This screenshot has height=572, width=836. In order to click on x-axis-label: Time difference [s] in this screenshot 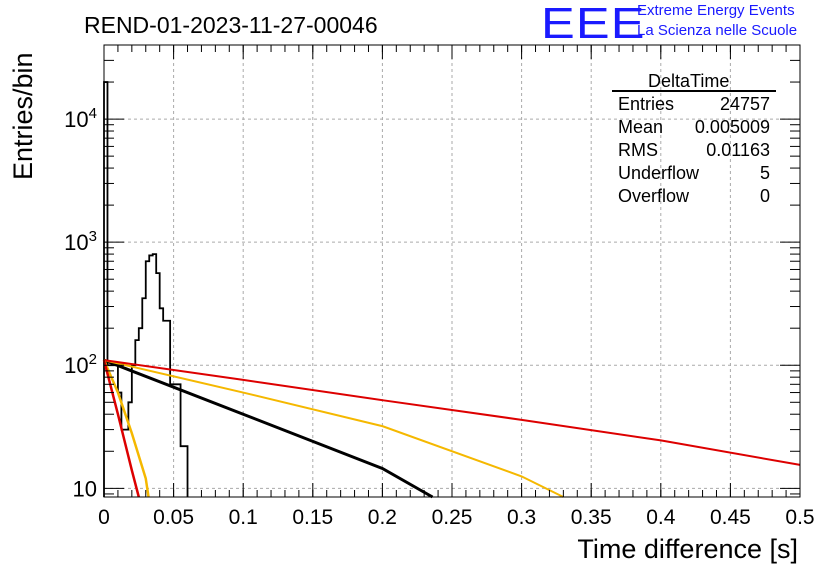, I will do `click(687, 549)`.